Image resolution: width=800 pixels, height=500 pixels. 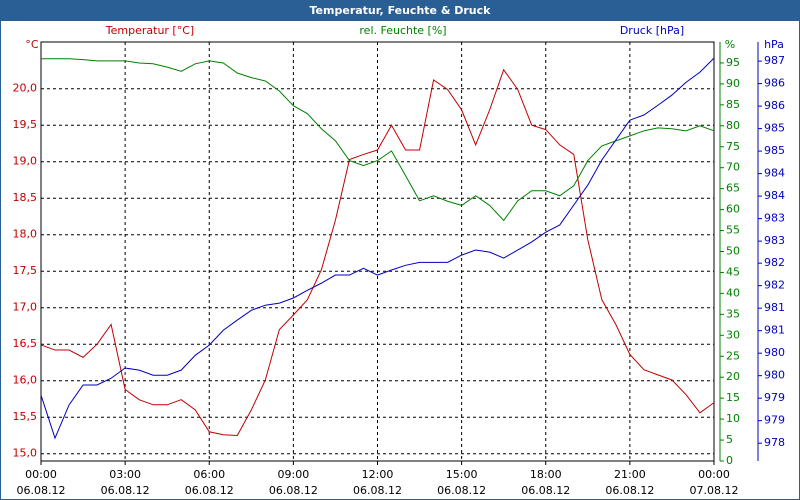 What do you see at coordinates (733, 167) in the screenshot?
I see `y2-tick-label: 70` at bounding box center [733, 167].